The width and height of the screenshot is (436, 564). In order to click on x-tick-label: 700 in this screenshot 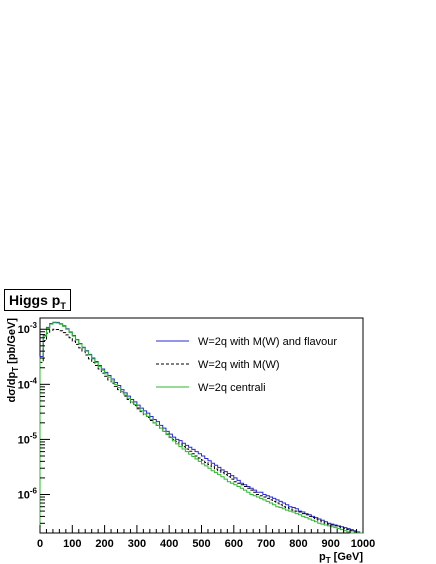, I will do `click(266, 544)`.